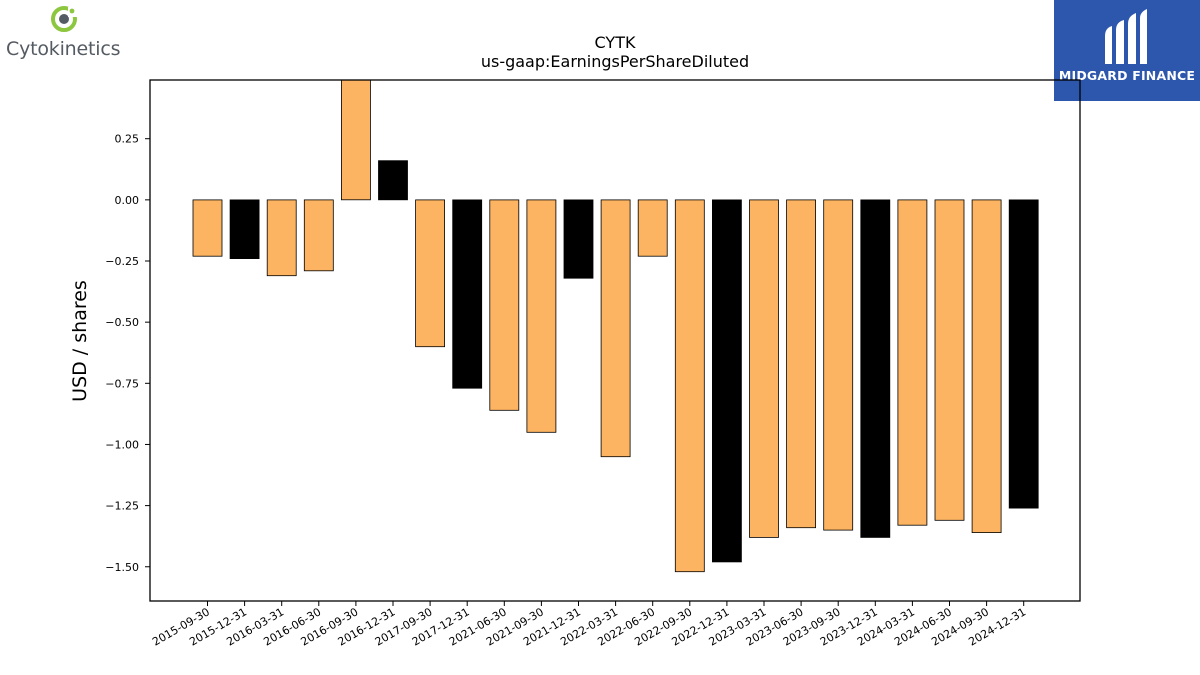  What do you see at coordinates (1127, 75) in the screenshot?
I see `midgard-finance-logo-text: MIDGARD FINANCE` at bounding box center [1127, 75].